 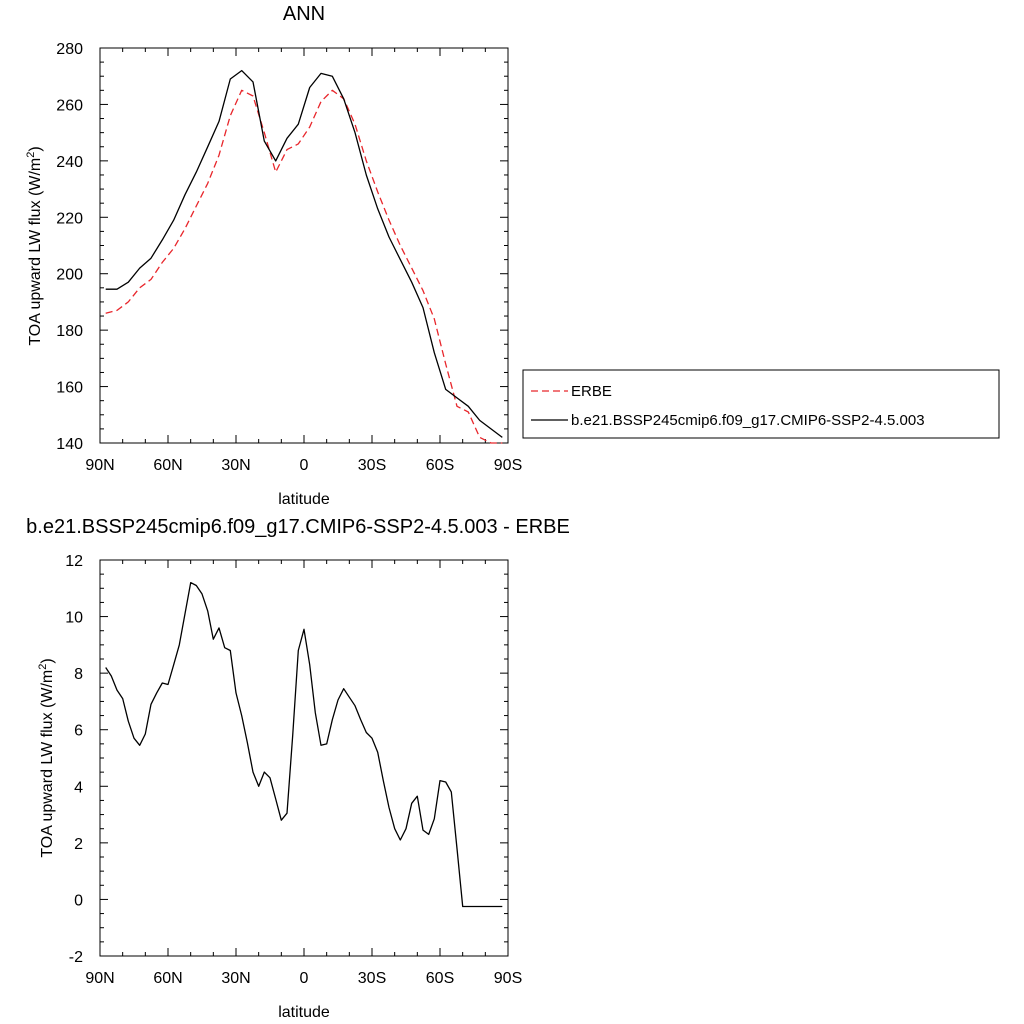 I want to click on legend-box, so click(x=761, y=404).